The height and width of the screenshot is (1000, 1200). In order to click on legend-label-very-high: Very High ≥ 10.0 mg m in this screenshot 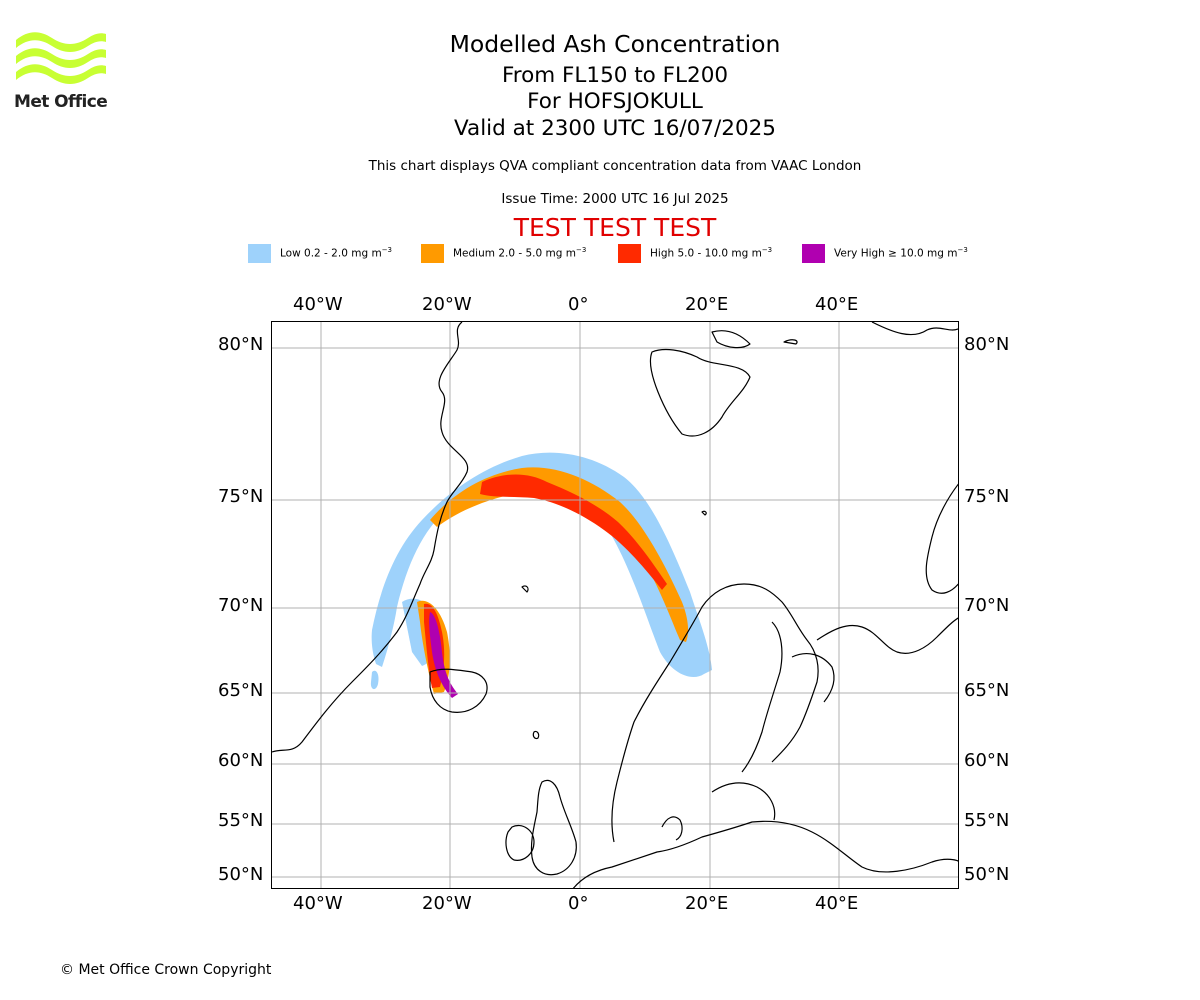, I will do `click(896, 253)`.